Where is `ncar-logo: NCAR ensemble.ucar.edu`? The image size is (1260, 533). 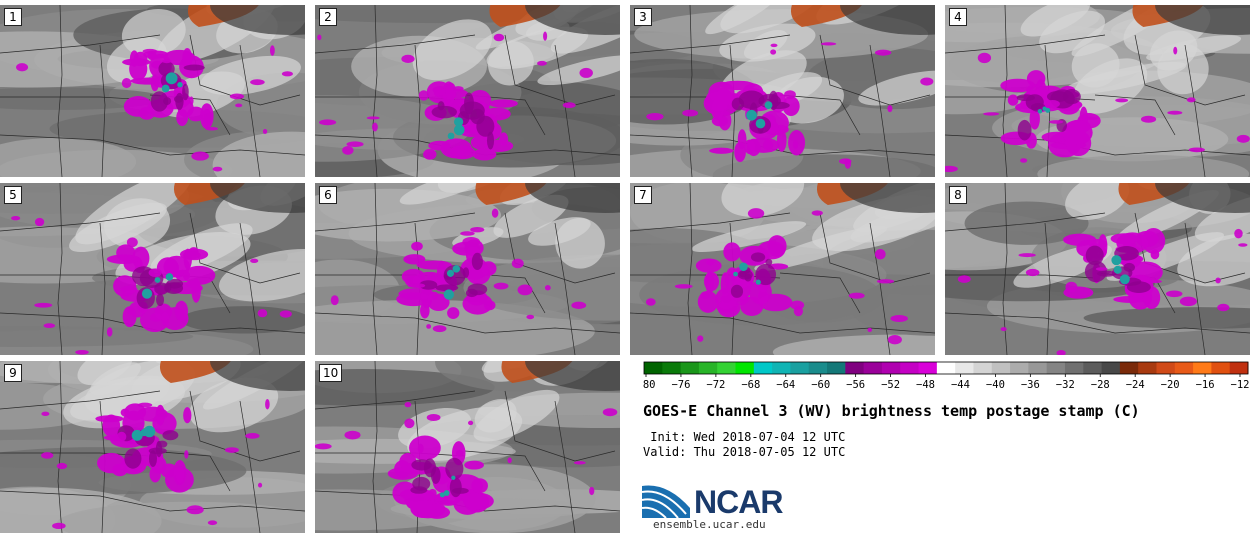 ncar-logo: NCAR ensemble.ucar.edu is located at coordinates (722, 504).